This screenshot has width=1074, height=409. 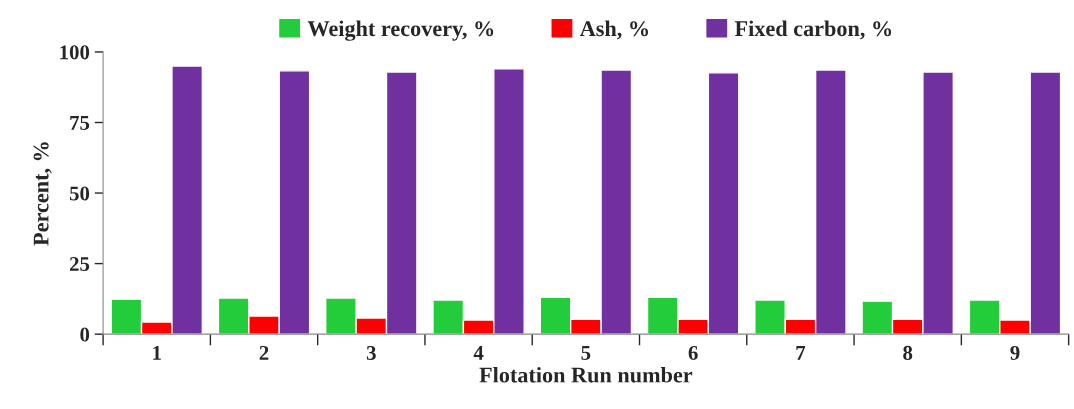 I want to click on legend-label: Fixed carbon, %, so click(x=813, y=30).